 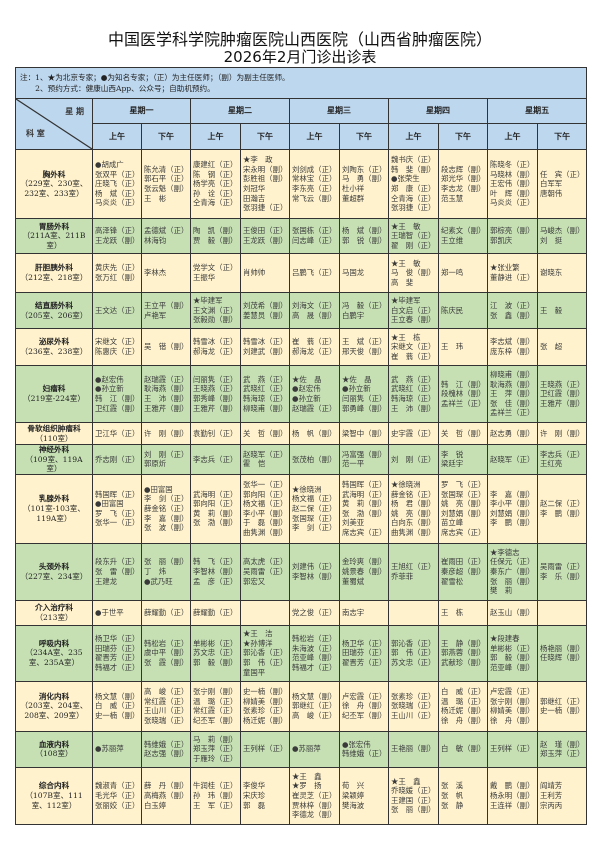 I want to click on doctor-entry: 张羽捷（正）, so click(x=413, y=208).